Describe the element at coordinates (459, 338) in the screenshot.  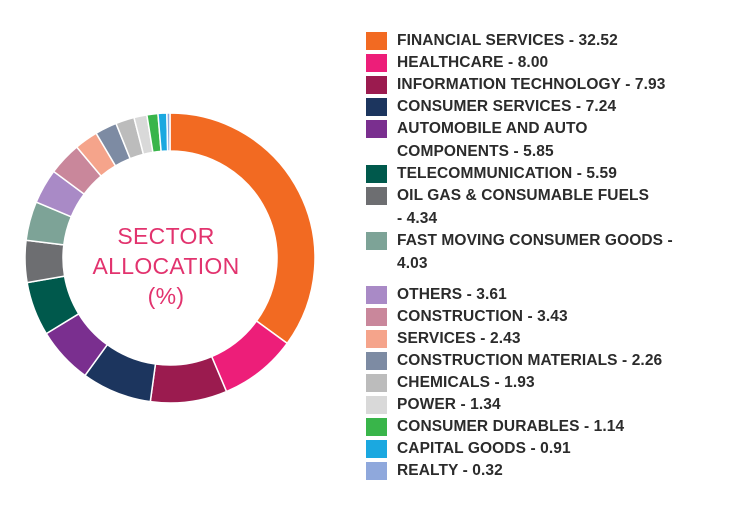
I see `legend-label: SERVICES - 2.43` at that location.